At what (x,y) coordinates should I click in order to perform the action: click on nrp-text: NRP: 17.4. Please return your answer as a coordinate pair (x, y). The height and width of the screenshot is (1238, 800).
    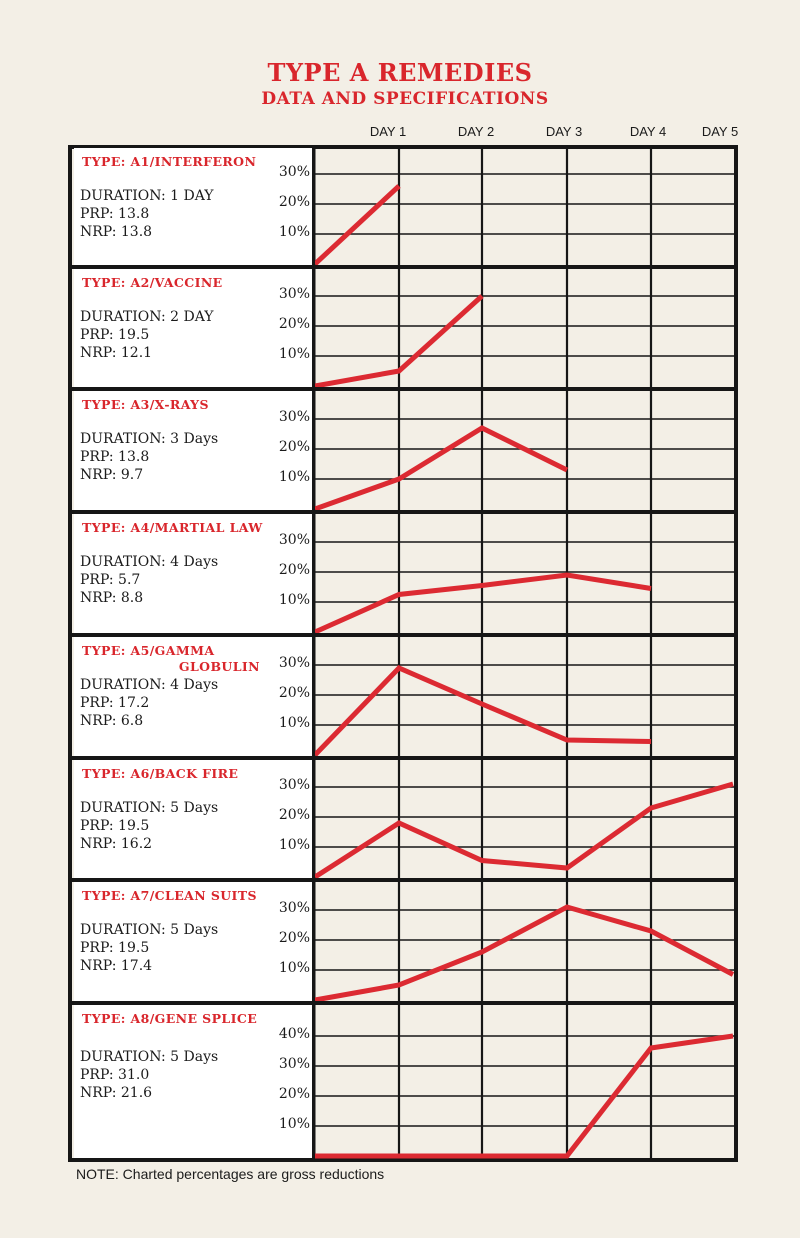
    Looking at the image, I should click on (116, 966).